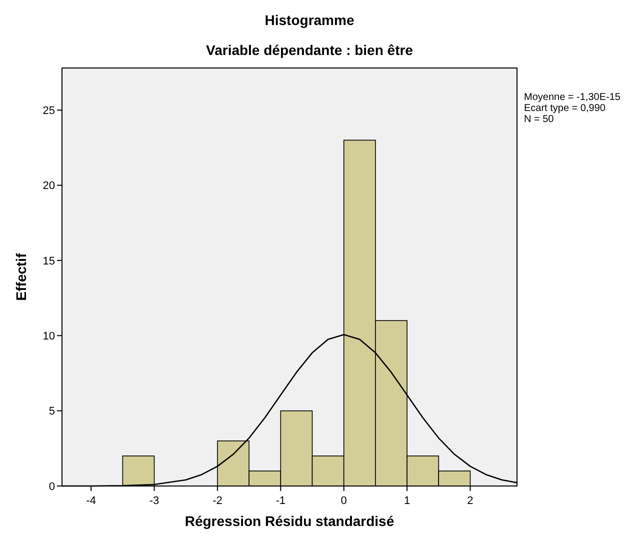  Describe the element at coordinates (48, 110) in the screenshot. I see `y-tick-label: 25` at that location.